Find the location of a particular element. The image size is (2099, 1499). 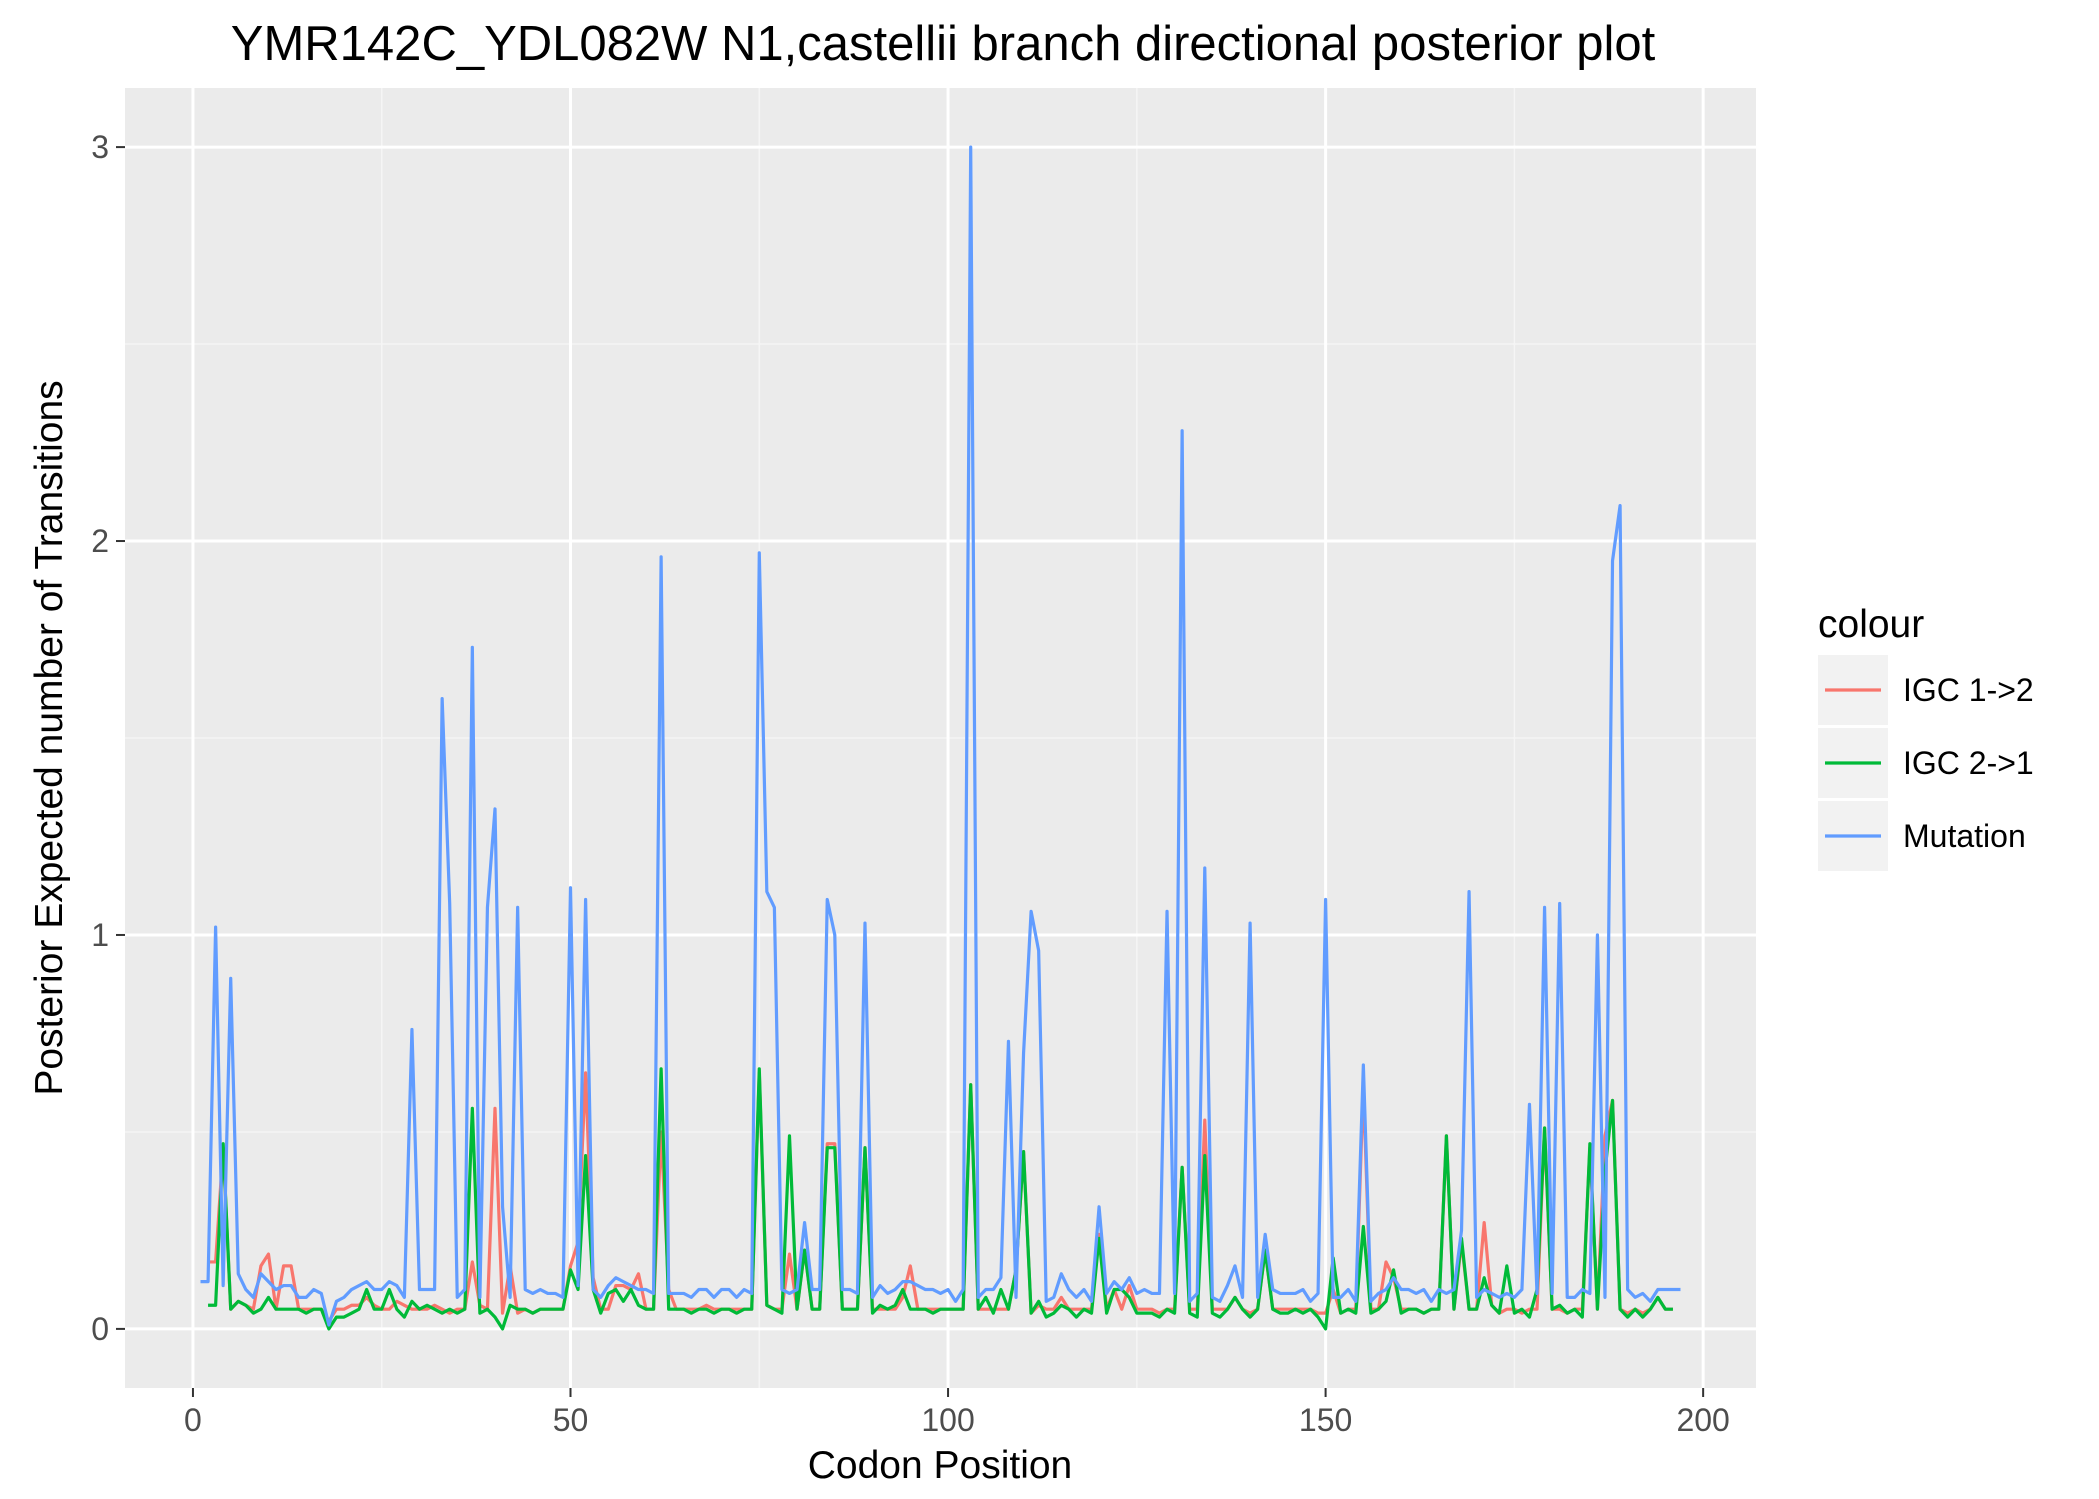

legend-items: IGC 1->2 IGC 2->1 Mutation is located at coordinates (1926, 763).